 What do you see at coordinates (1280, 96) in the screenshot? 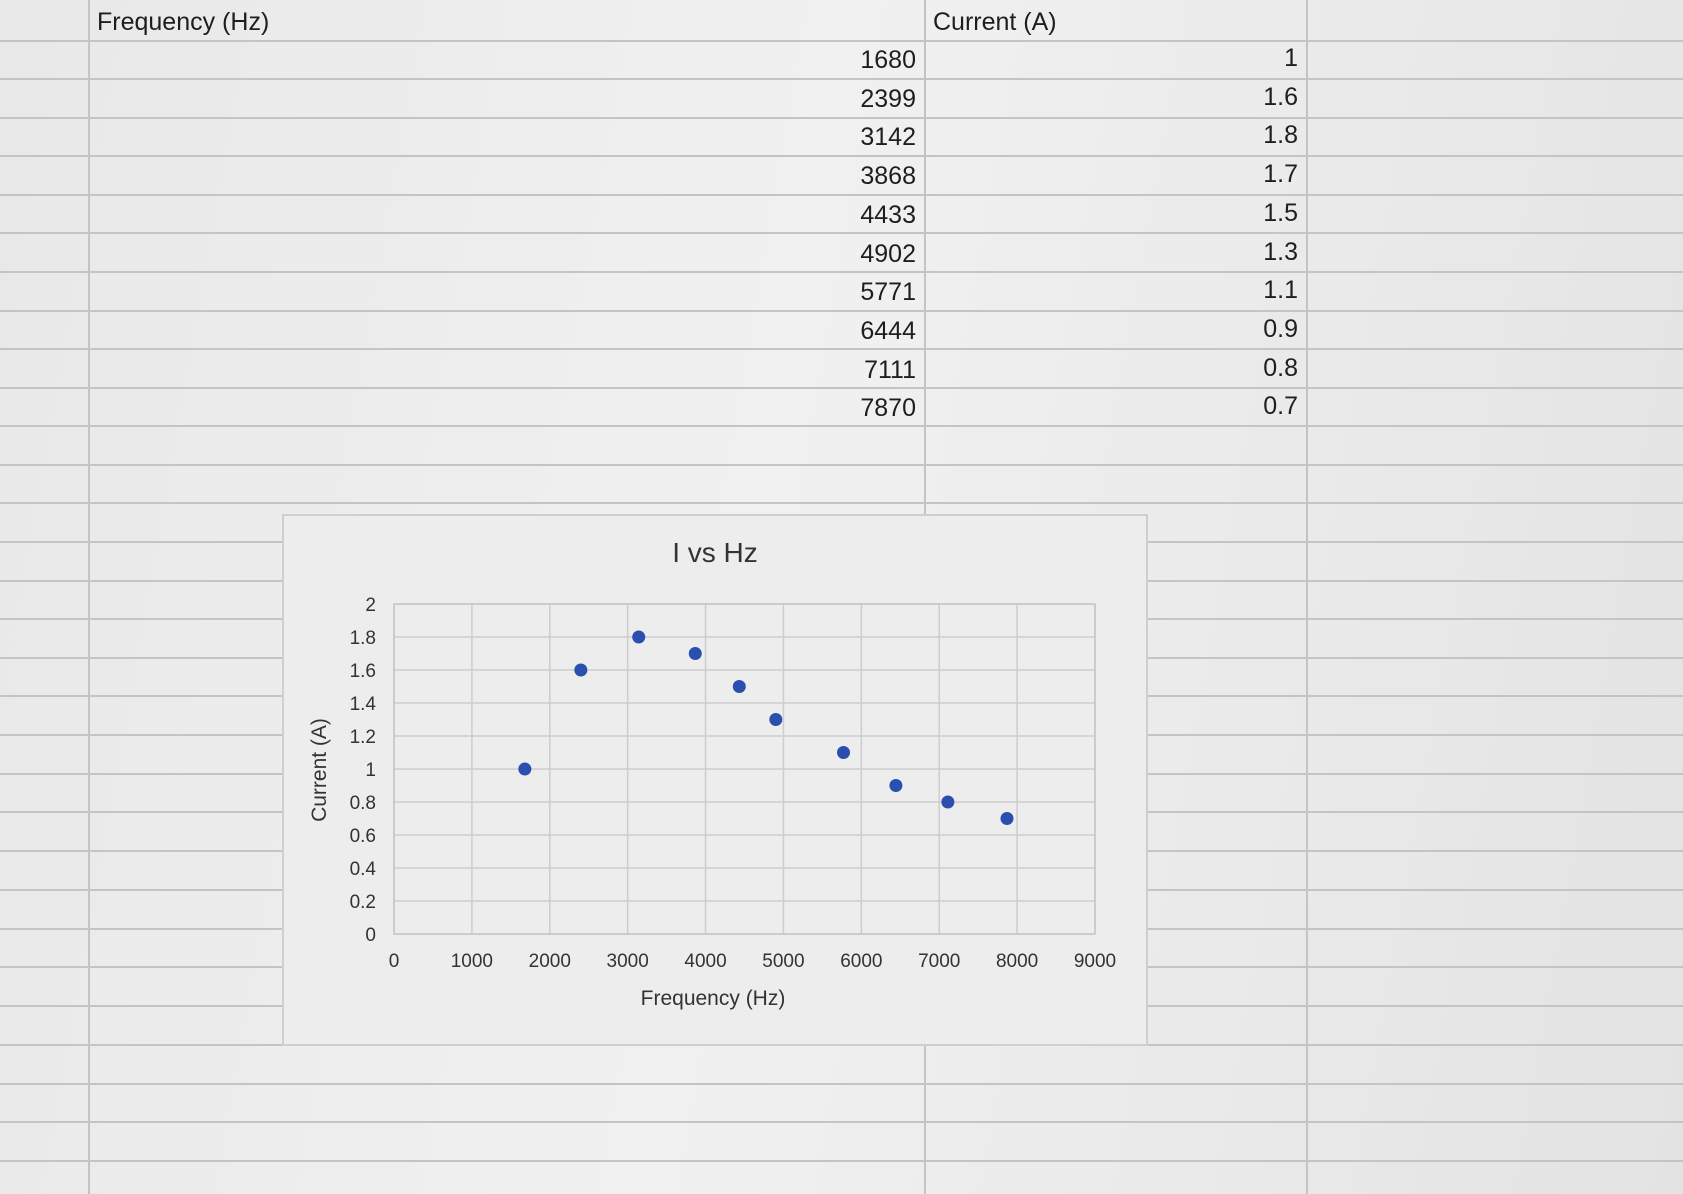
I see `current-cell: 1.6` at bounding box center [1280, 96].